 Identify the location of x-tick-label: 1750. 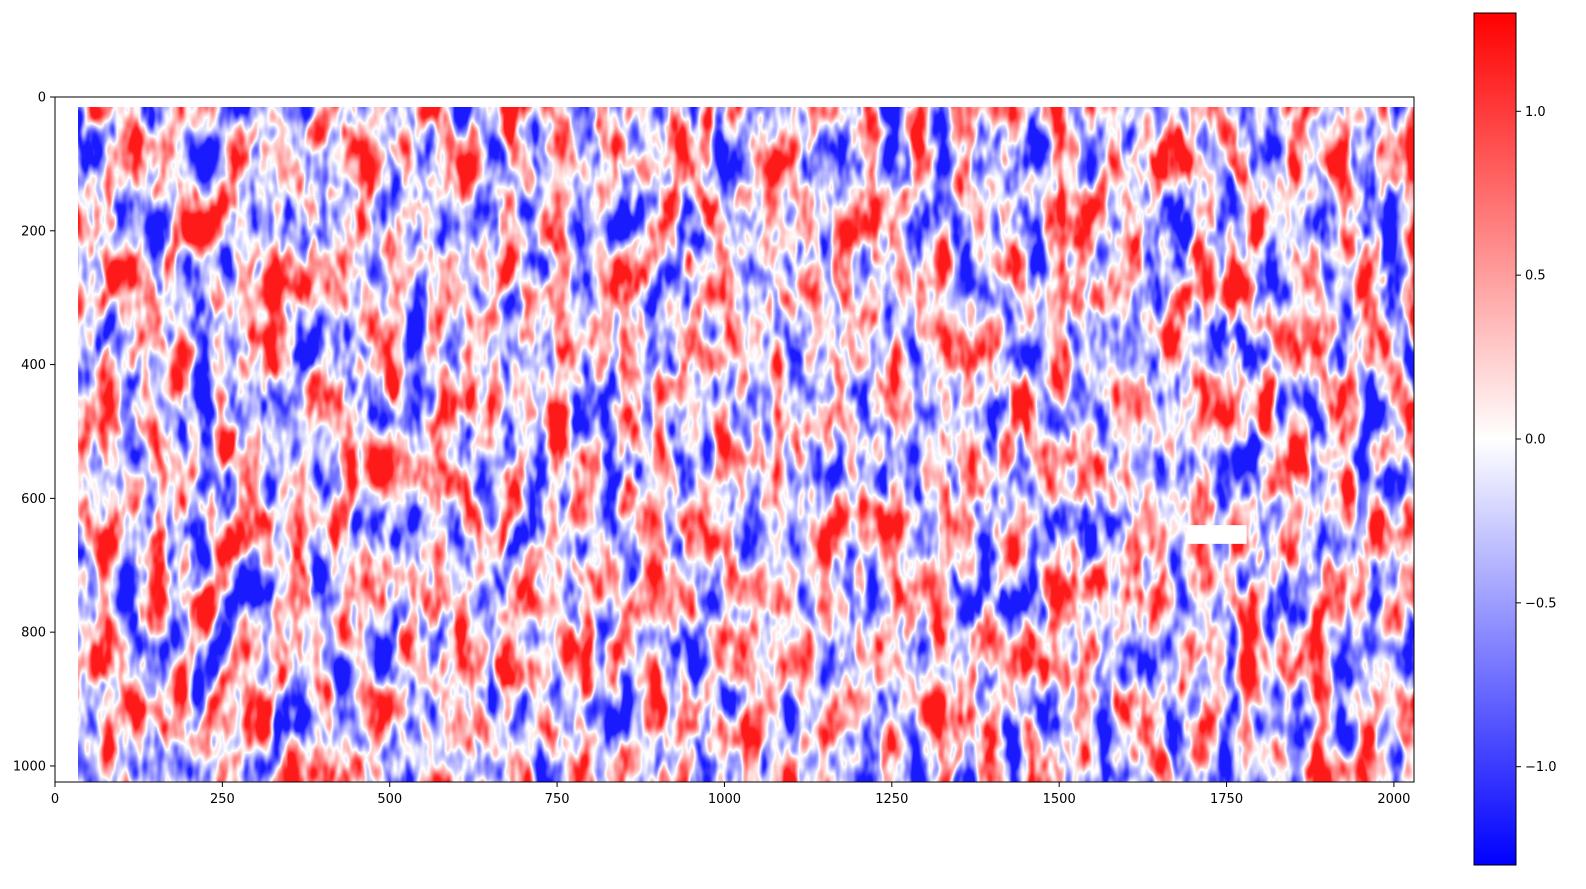
(1226, 799).